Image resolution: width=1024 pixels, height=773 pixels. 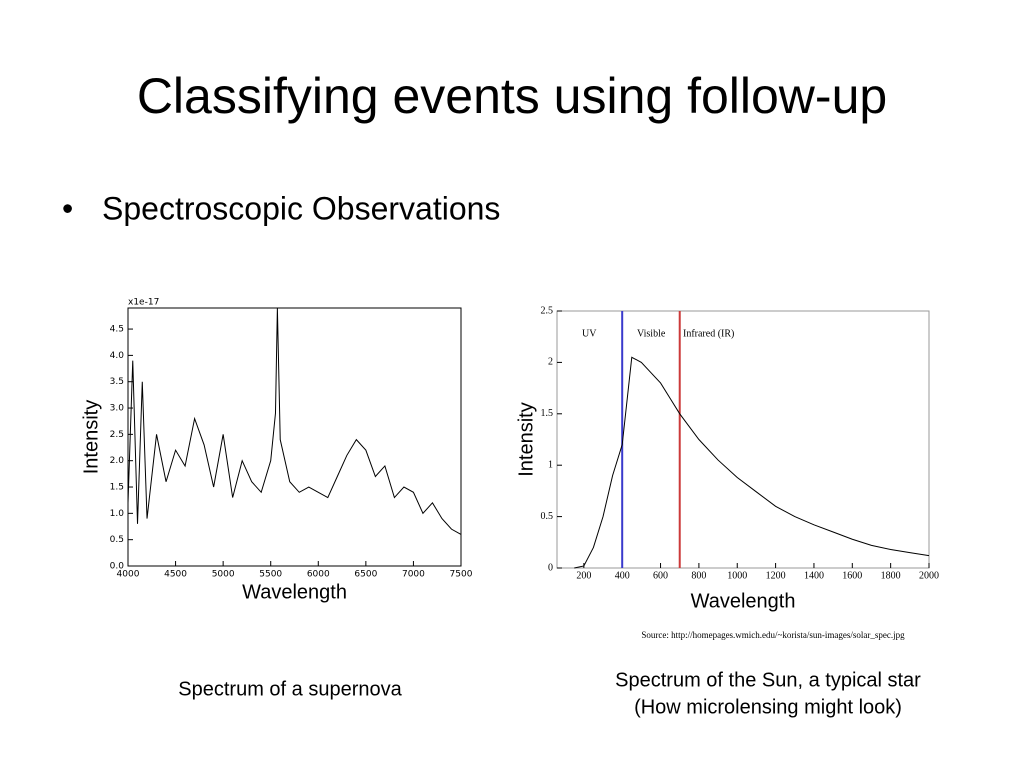 I want to click on caption: Spectrum of a supernova, so click(x=290, y=689).